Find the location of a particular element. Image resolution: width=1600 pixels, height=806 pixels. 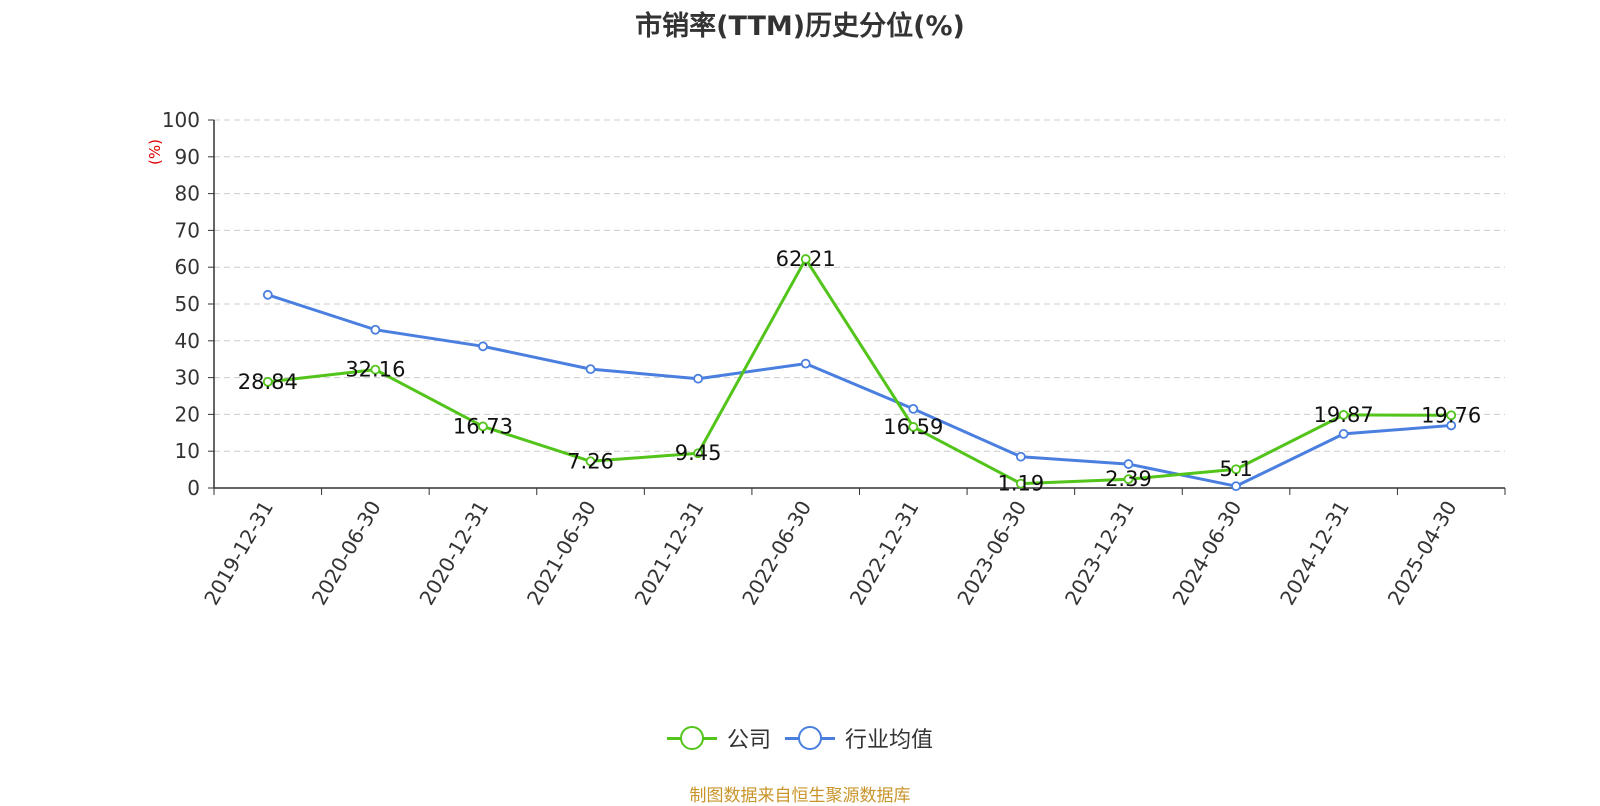

x-tick-label: 2022-06-30 is located at coordinates (776, 553).